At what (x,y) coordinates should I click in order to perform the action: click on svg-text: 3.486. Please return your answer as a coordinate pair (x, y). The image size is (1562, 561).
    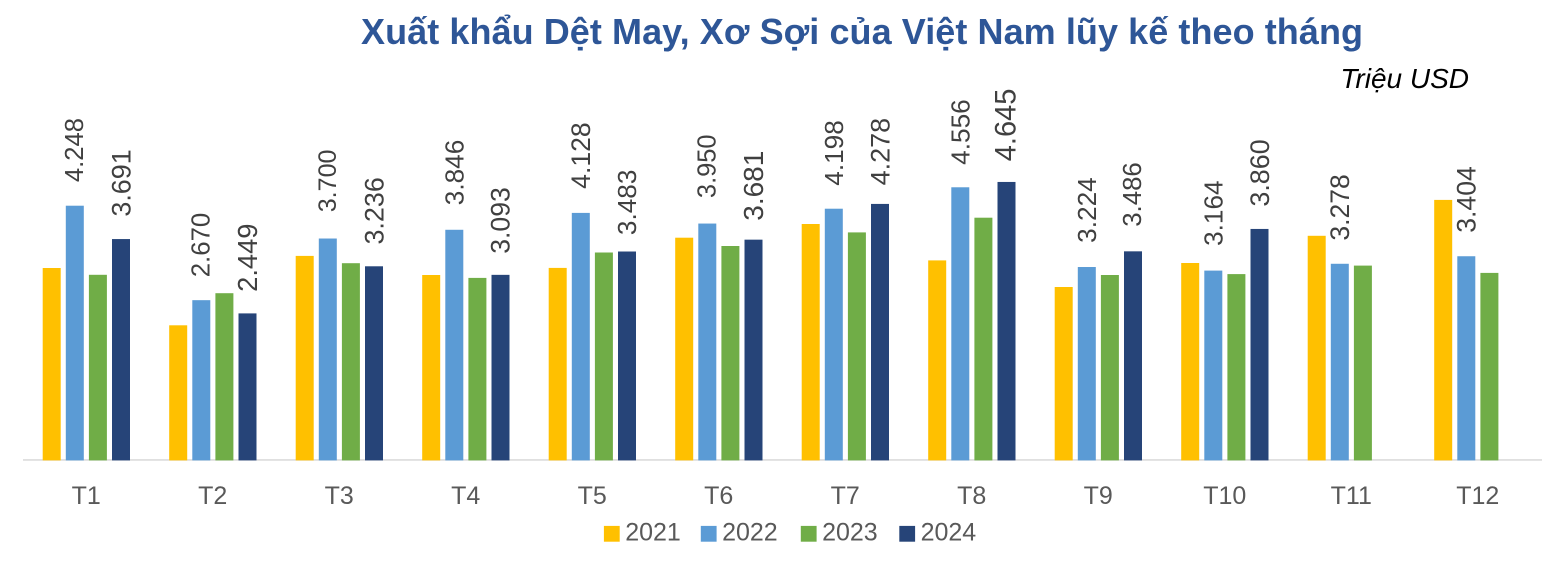
    Looking at the image, I should click on (1133, 194).